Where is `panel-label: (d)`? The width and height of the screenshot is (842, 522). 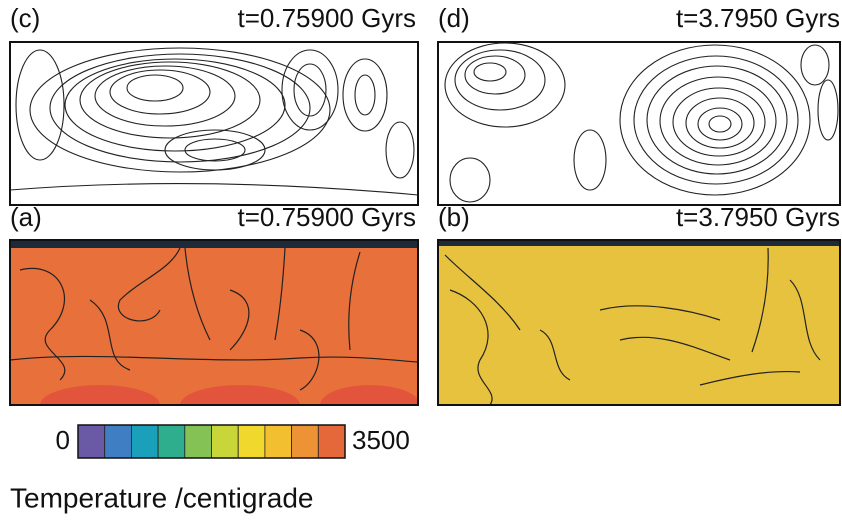
panel-label: (d) is located at coordinates (454, 18).